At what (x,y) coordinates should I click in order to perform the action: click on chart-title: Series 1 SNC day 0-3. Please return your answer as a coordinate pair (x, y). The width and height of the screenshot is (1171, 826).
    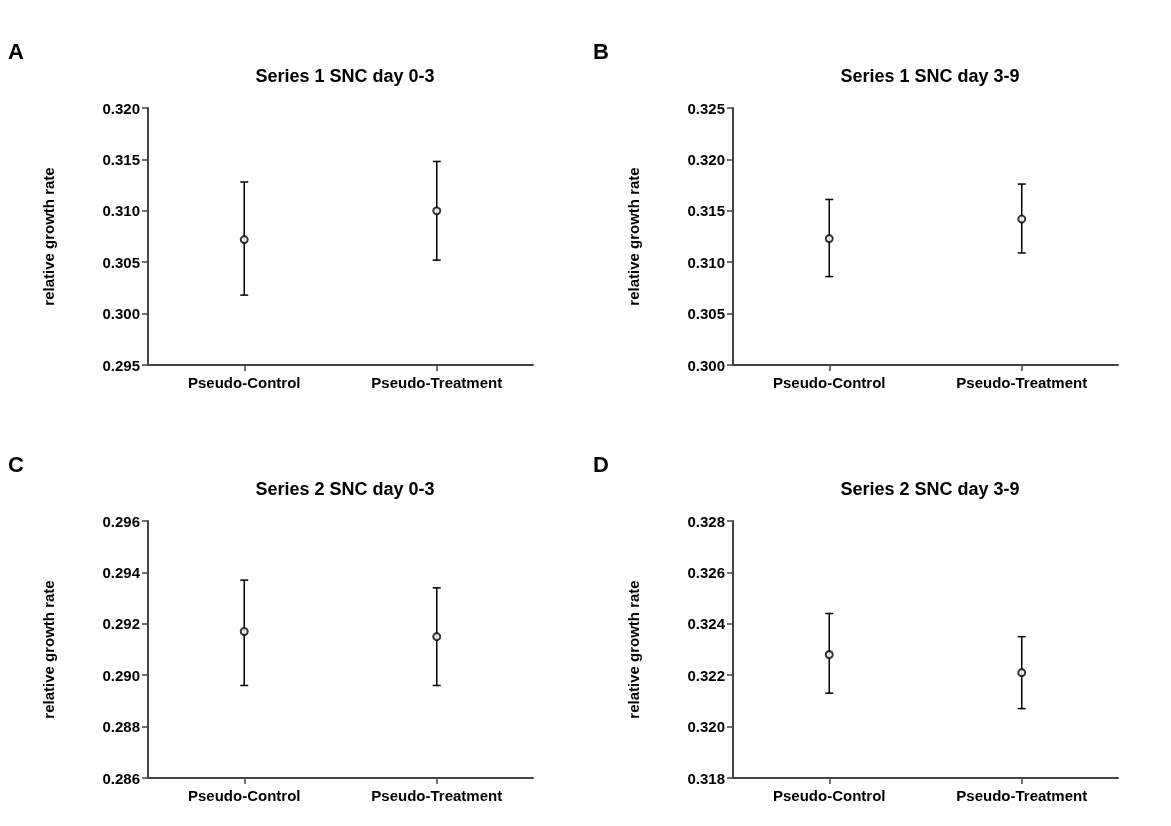
    Looking at the image, I should click on (345, 76).